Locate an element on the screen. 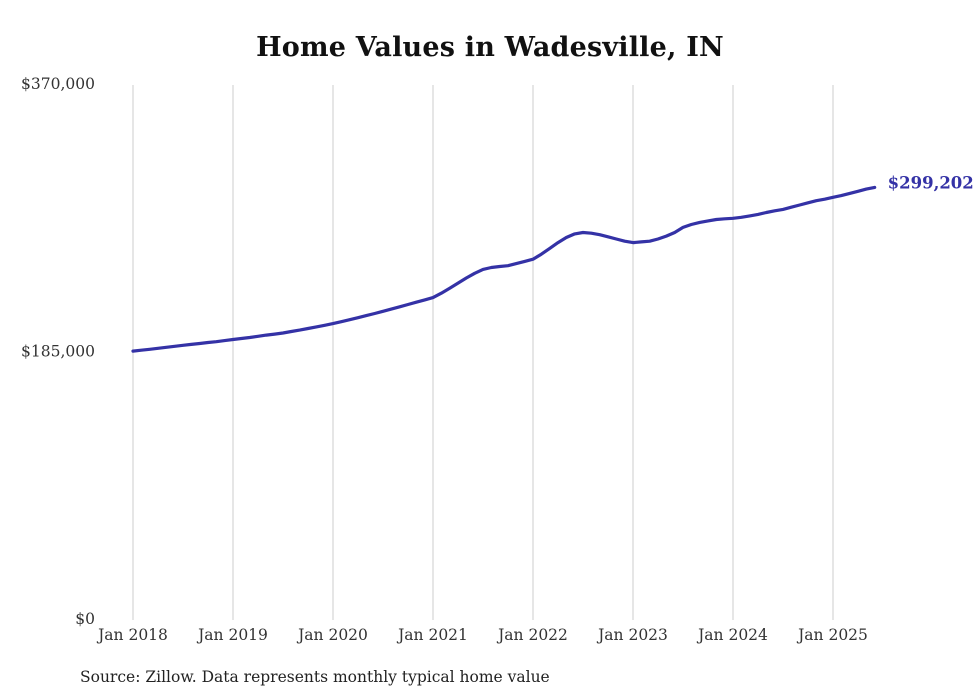 The height and width of the screenshot is (699, 980). x-axis-tick-label: Jan 2025 is located at coordinates (832, 635).